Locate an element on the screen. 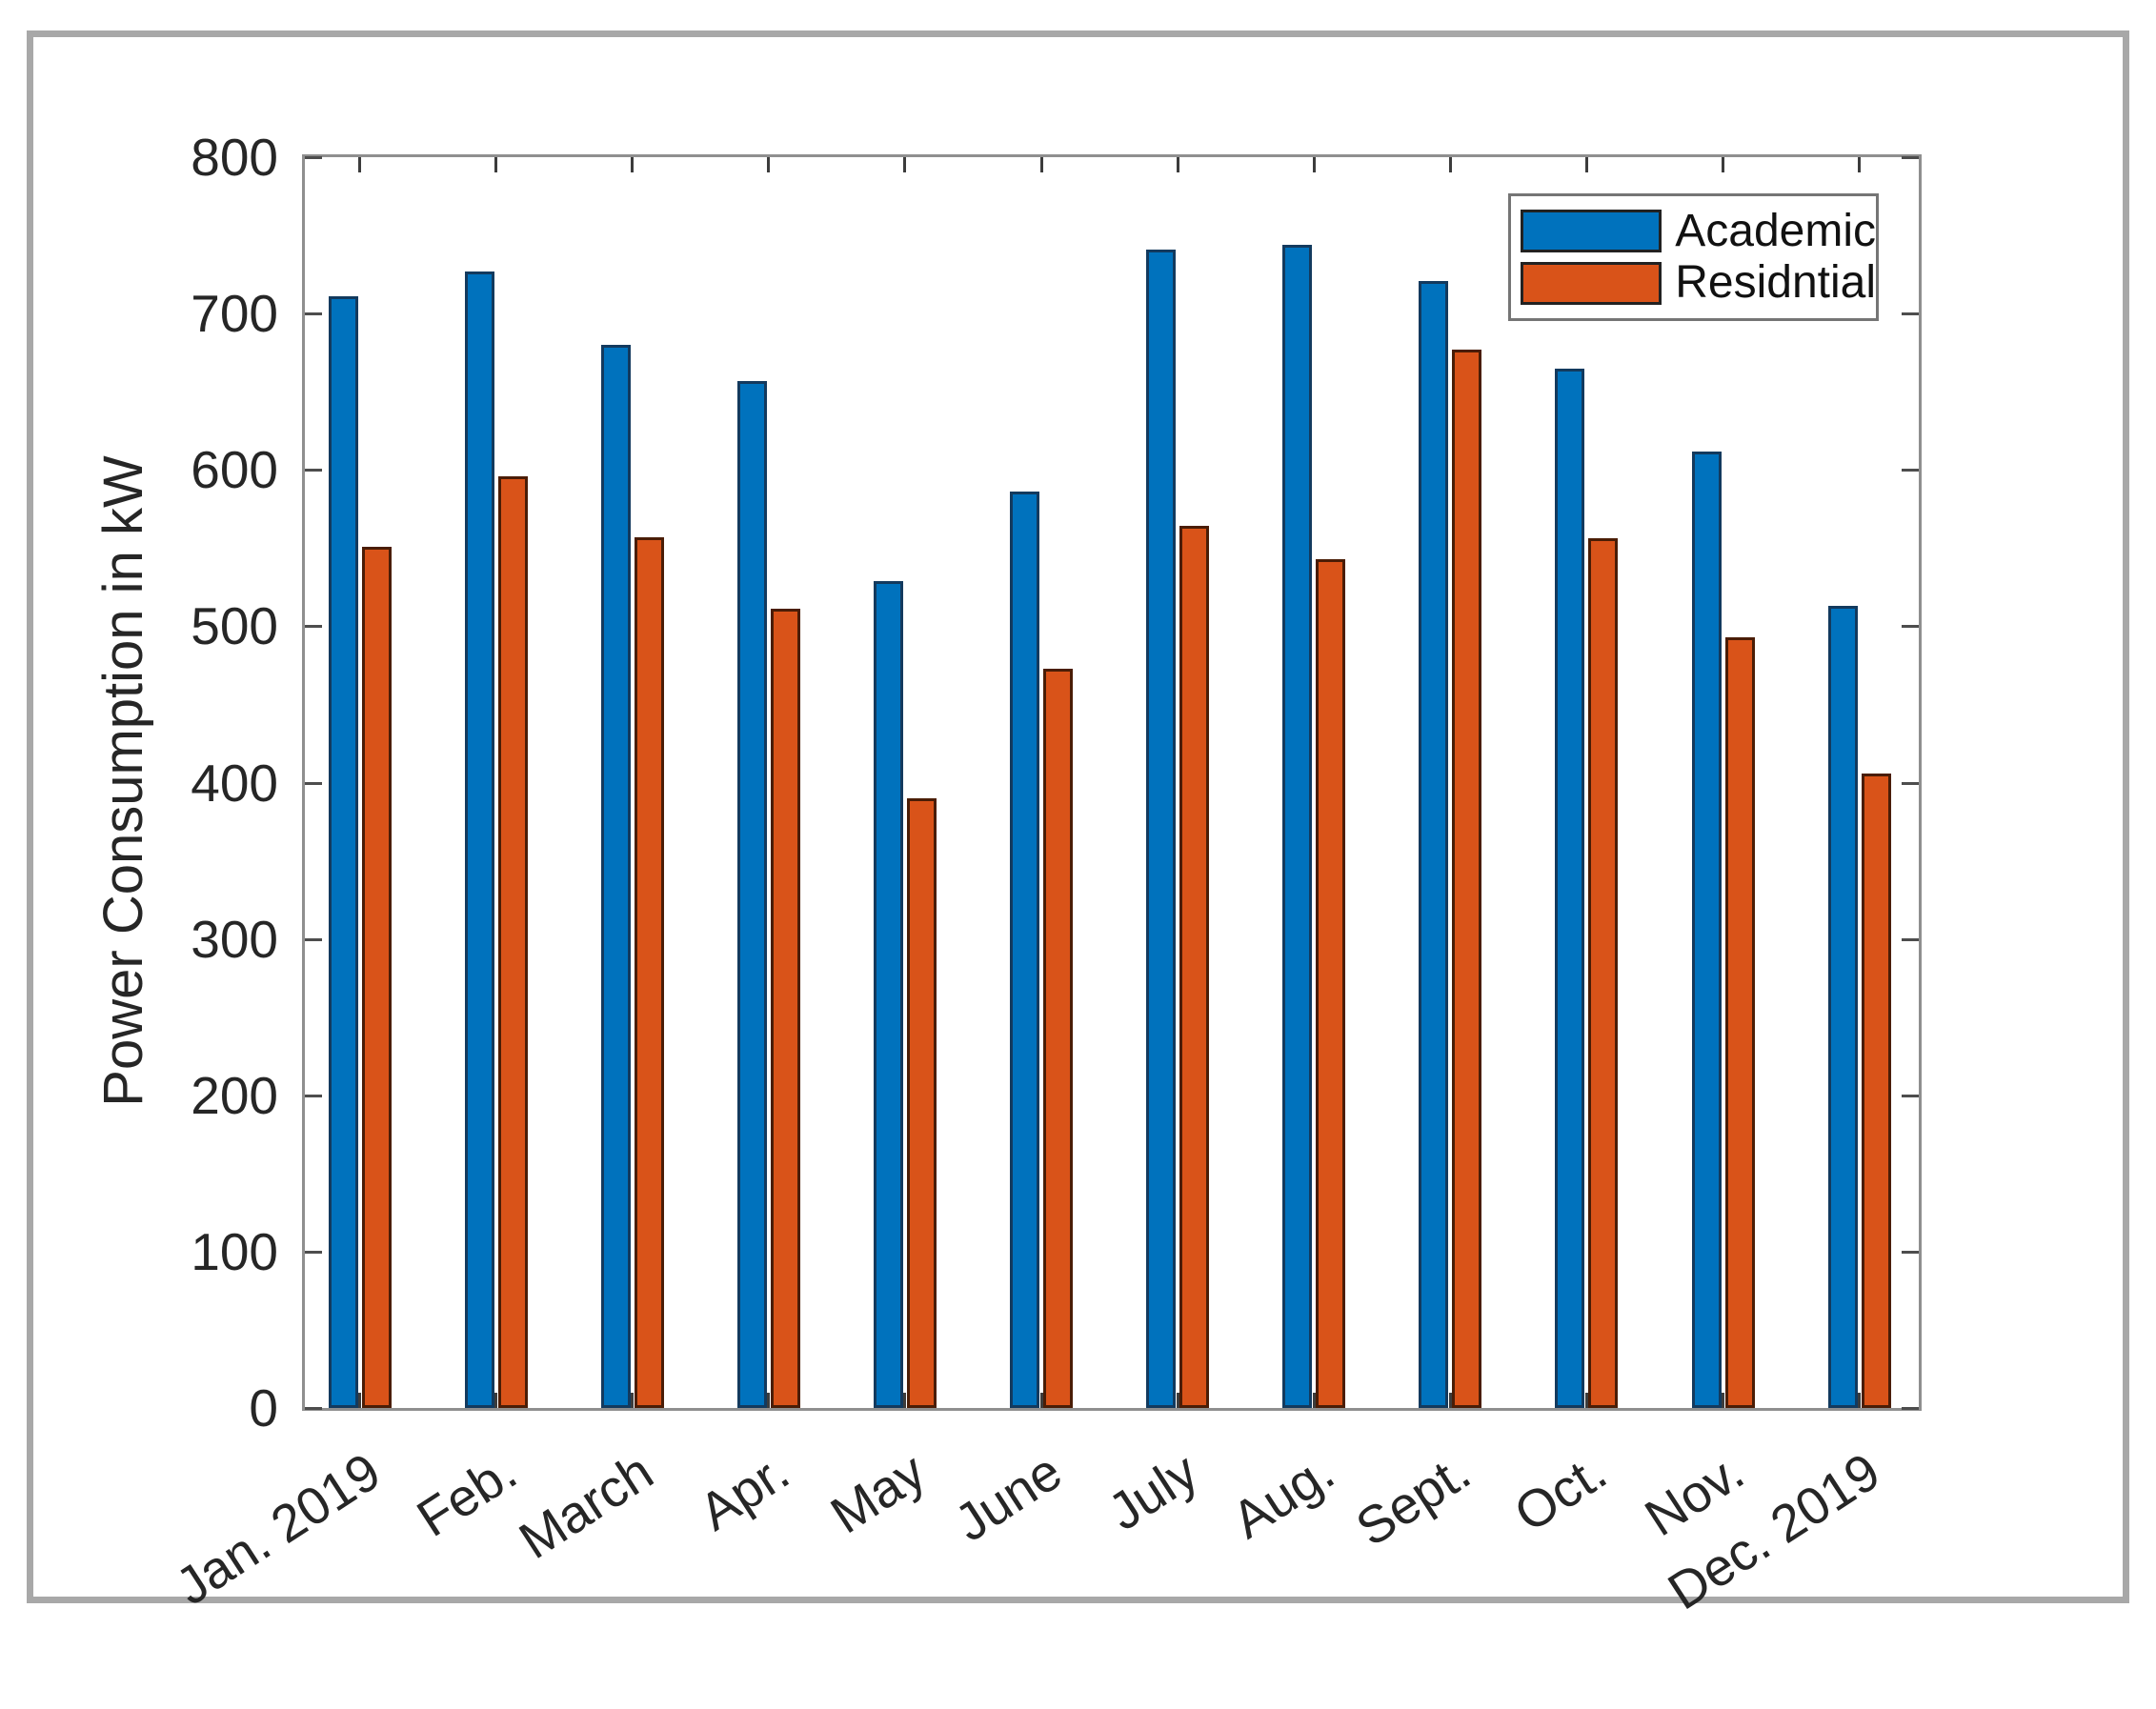  y-tick-label: 200 is located at coordinates (235, 1095).